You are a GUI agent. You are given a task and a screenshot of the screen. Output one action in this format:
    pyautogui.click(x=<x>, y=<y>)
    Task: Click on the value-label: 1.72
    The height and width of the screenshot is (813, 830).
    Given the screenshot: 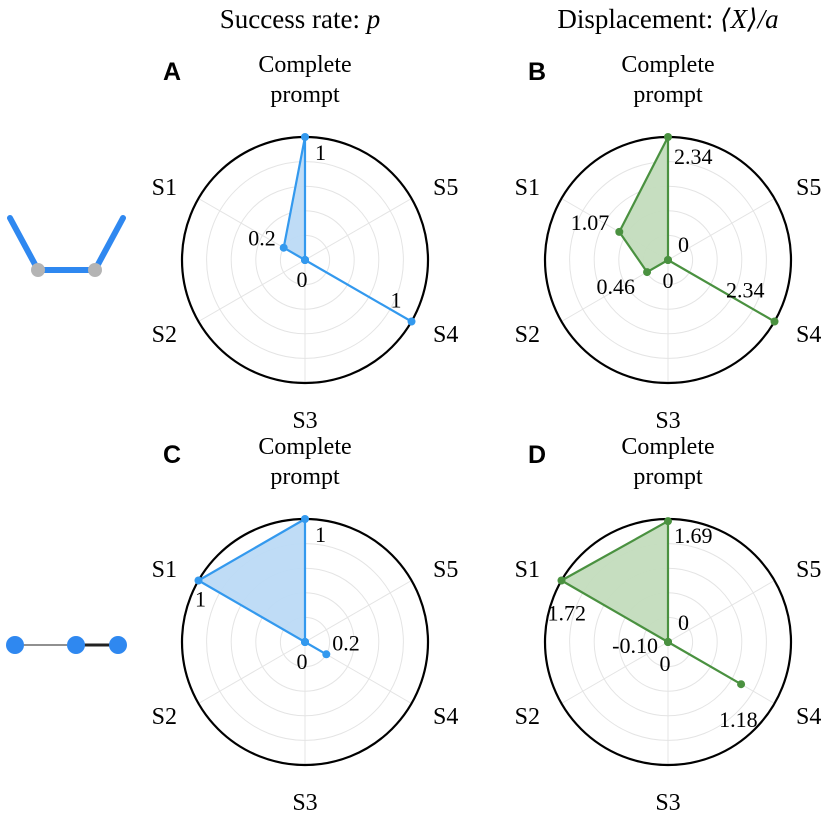 What is the action you would take?
    pyautogui.click(x=566, y=613)
    